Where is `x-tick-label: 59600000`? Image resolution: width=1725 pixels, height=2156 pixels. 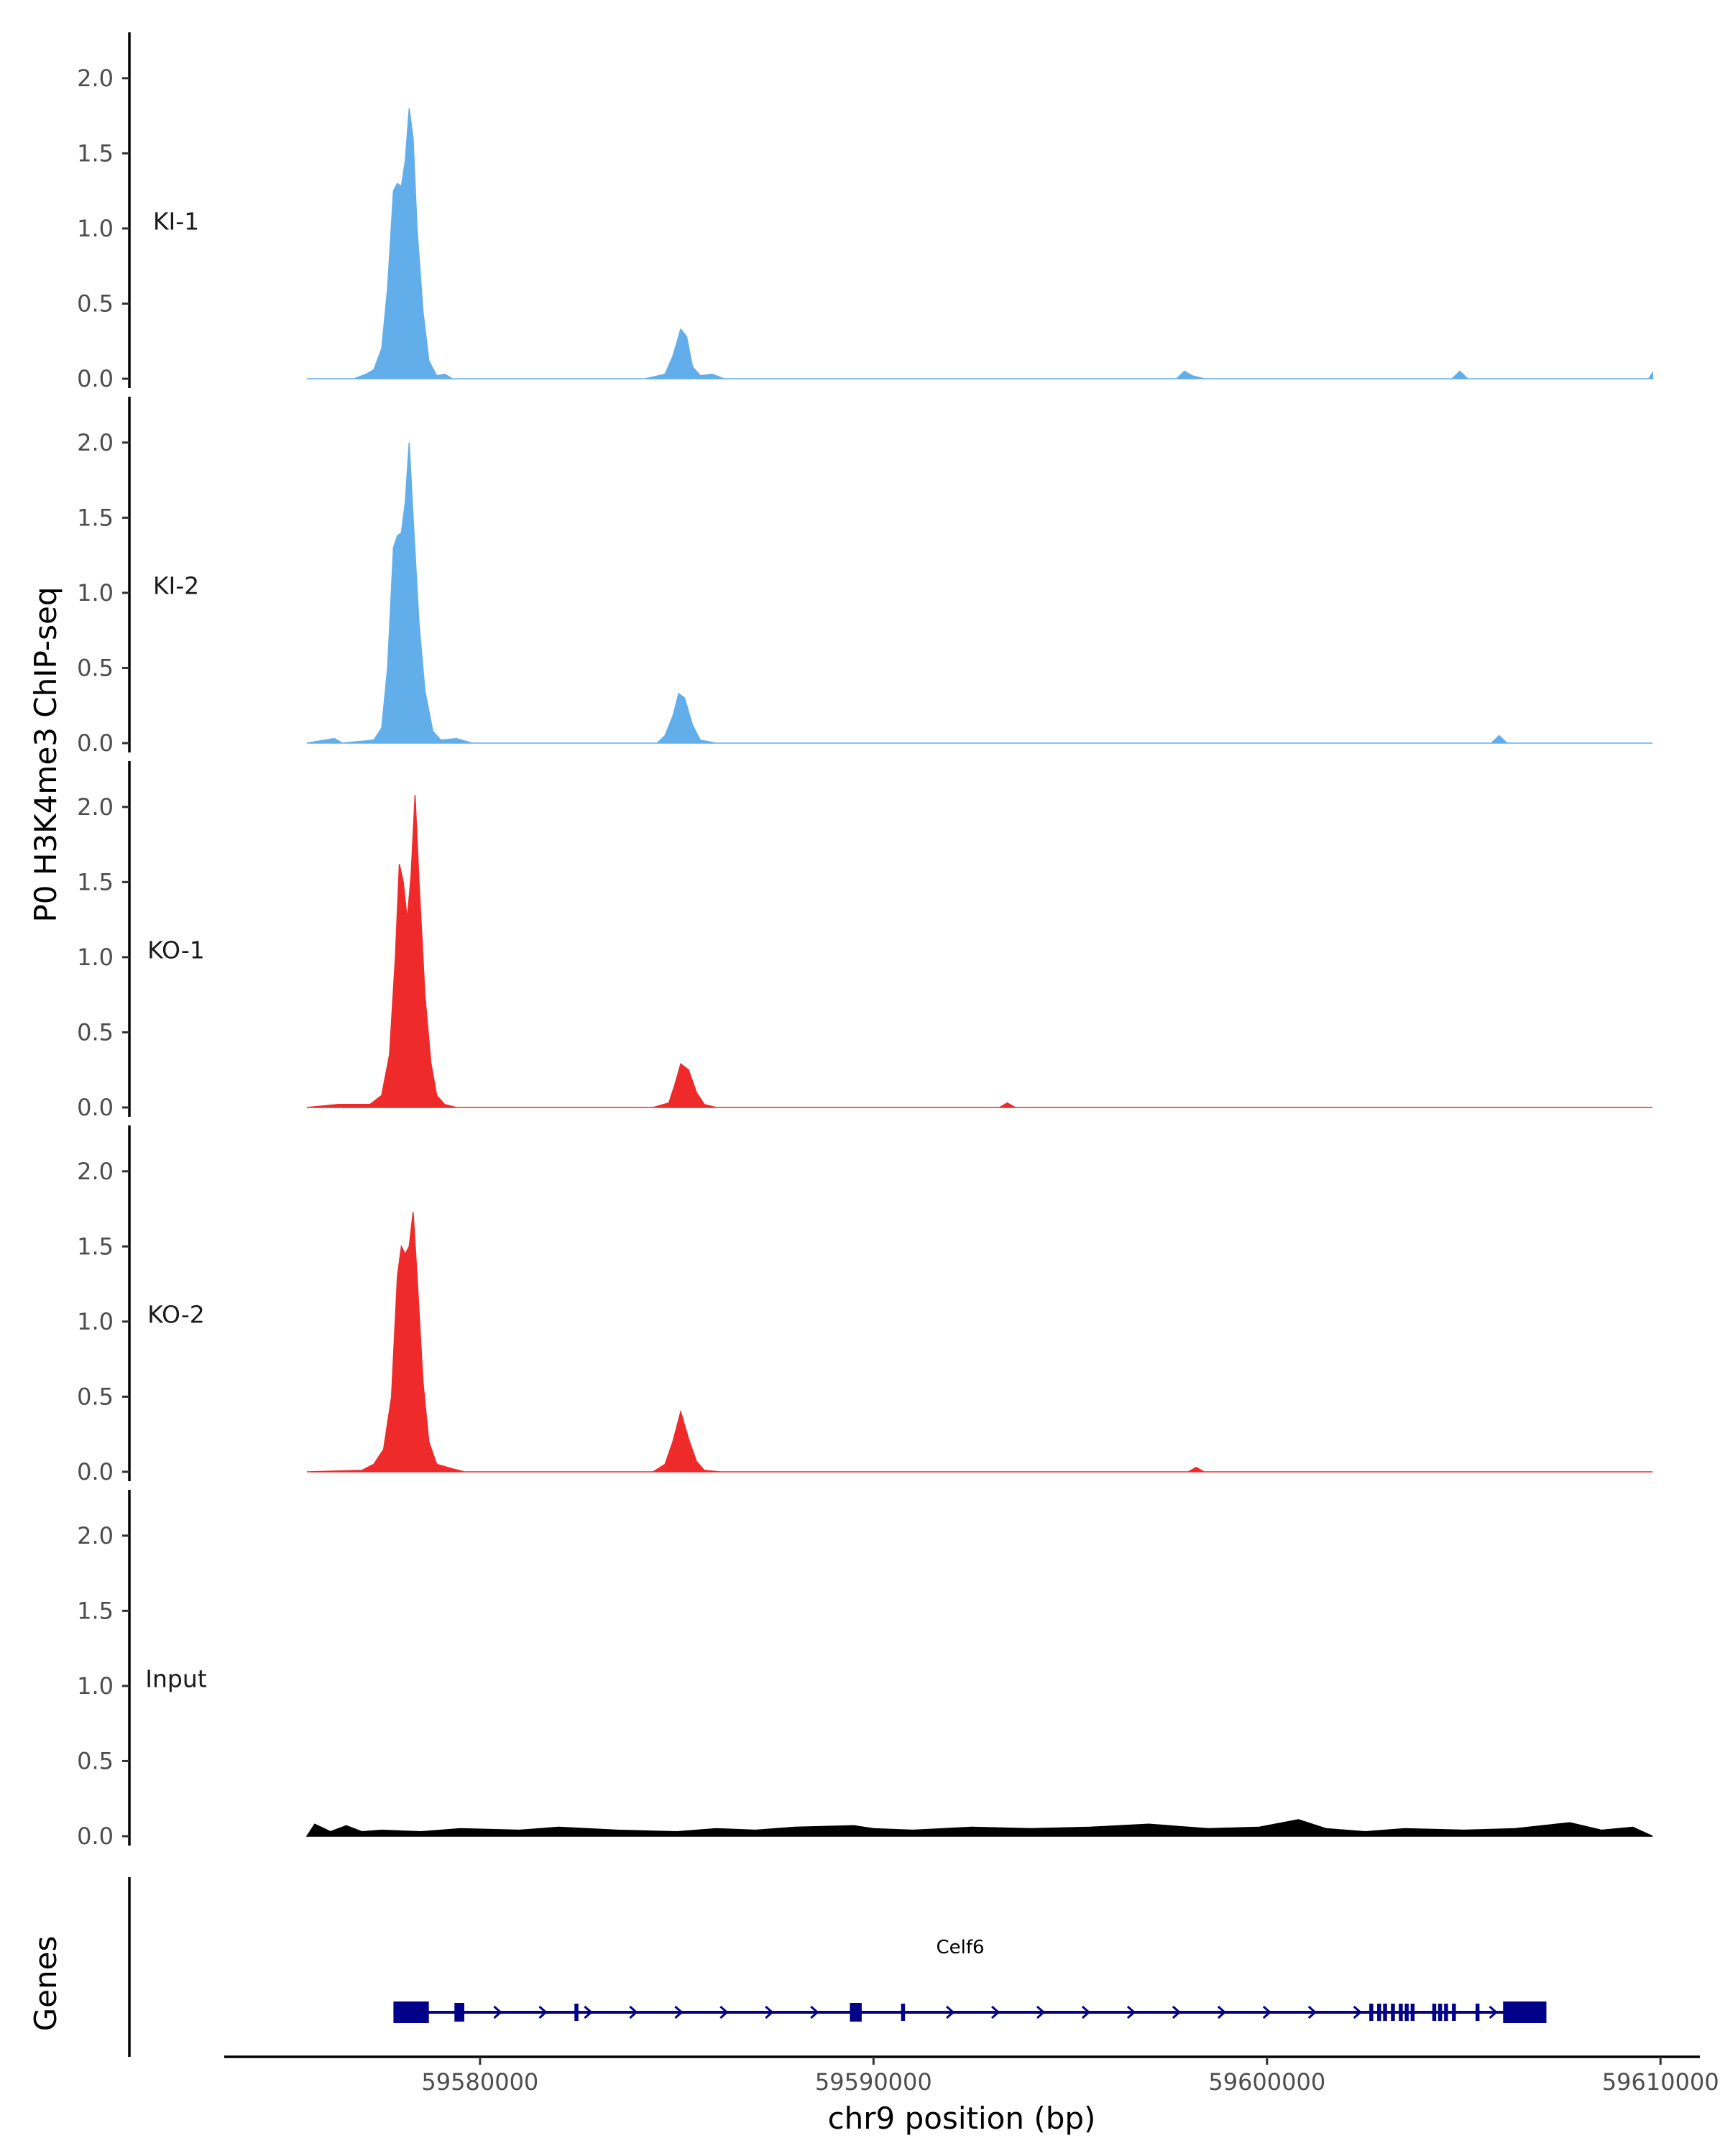
x-tick-label: 59600000 is located at coordinates (1266, 2082).